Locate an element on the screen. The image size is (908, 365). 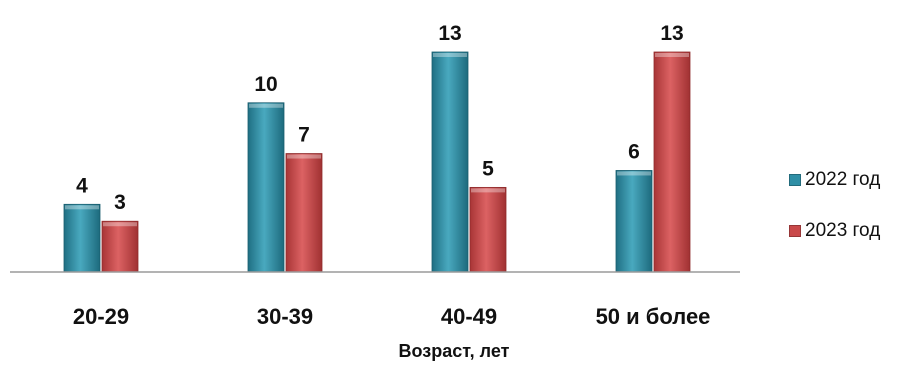
data-label-0-2: 13 is located at coordinates (449, 33).